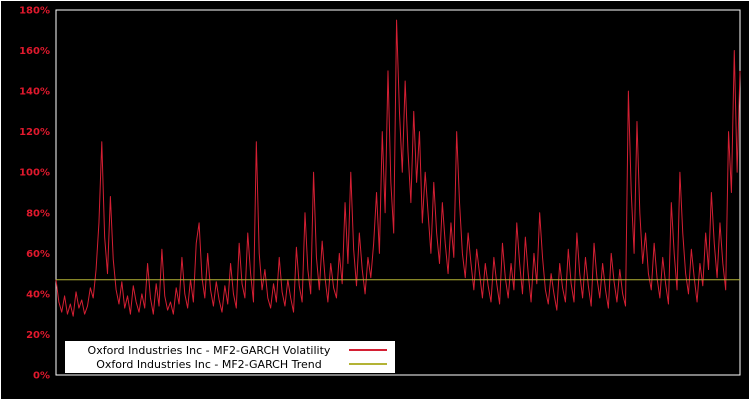 Image resolution: width=750 pixels, height=400 pixels. I want to click on legend-row-trend: Oxford Industries Inc - MF2-GARCH Trend, so click(230, 364).